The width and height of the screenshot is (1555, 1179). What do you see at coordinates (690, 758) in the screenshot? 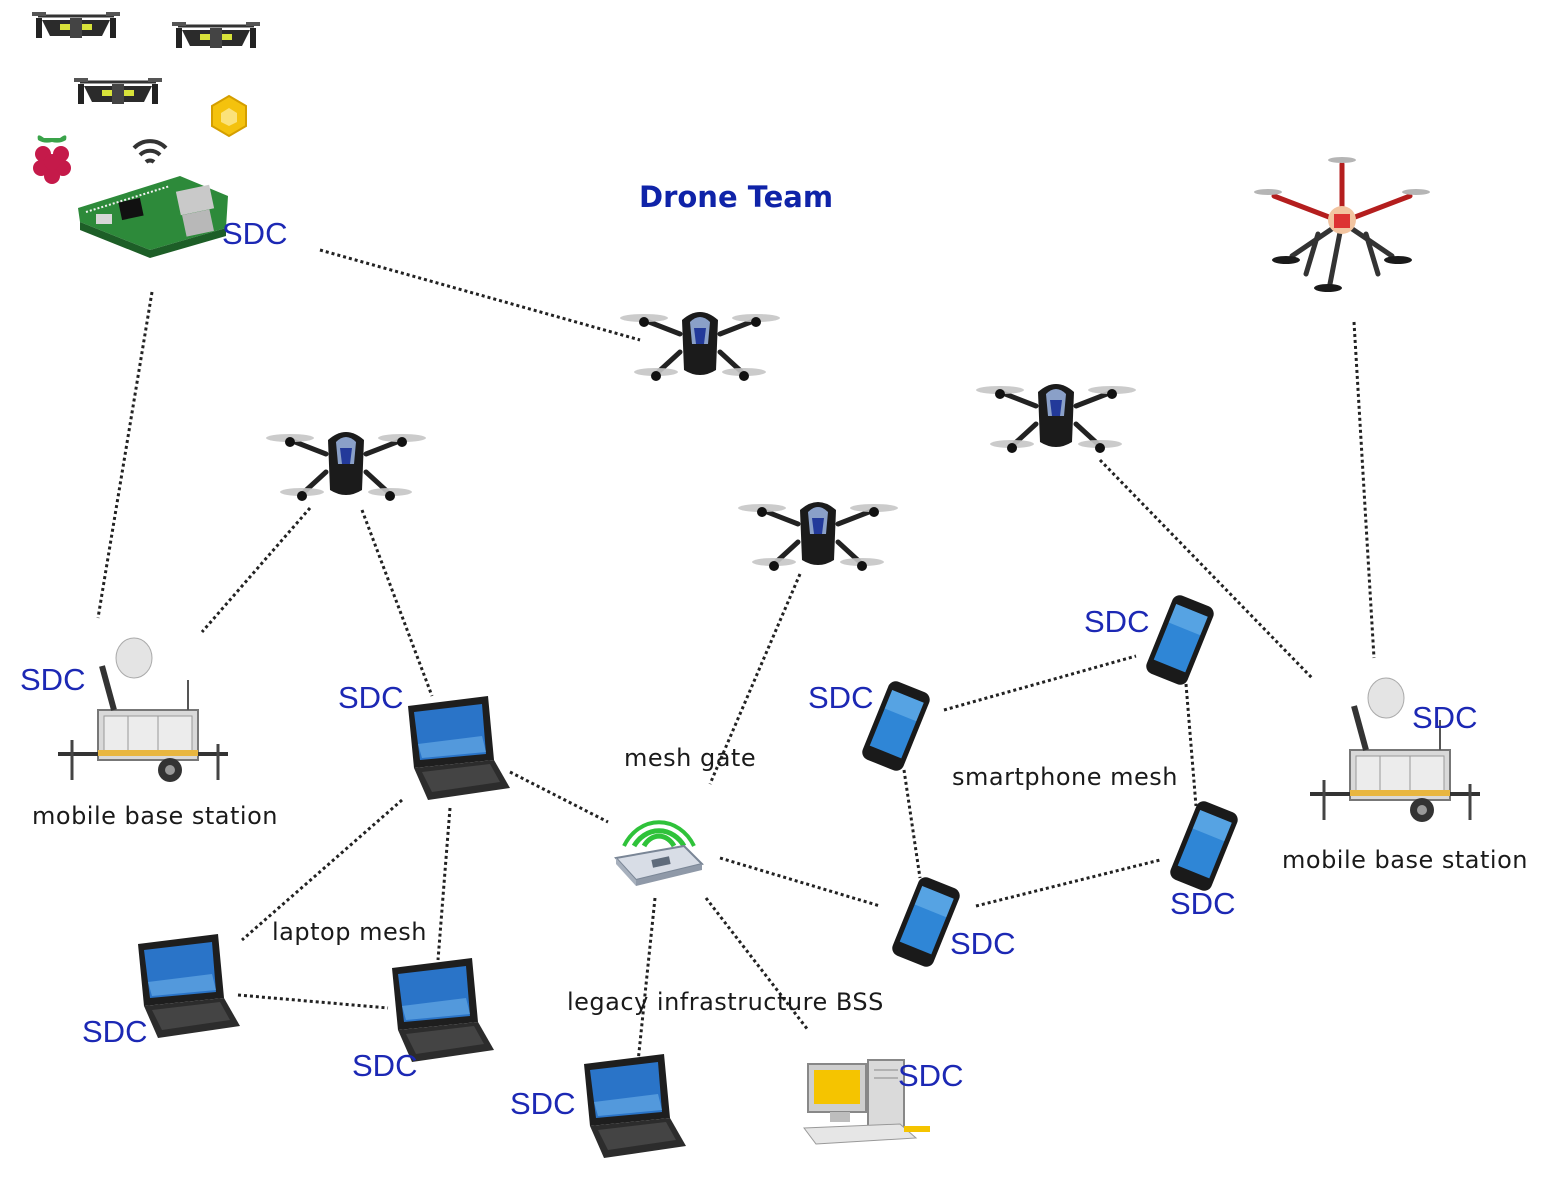
I see `mesh-gate-caption: mesh gate` at bounding box center [690, 758].